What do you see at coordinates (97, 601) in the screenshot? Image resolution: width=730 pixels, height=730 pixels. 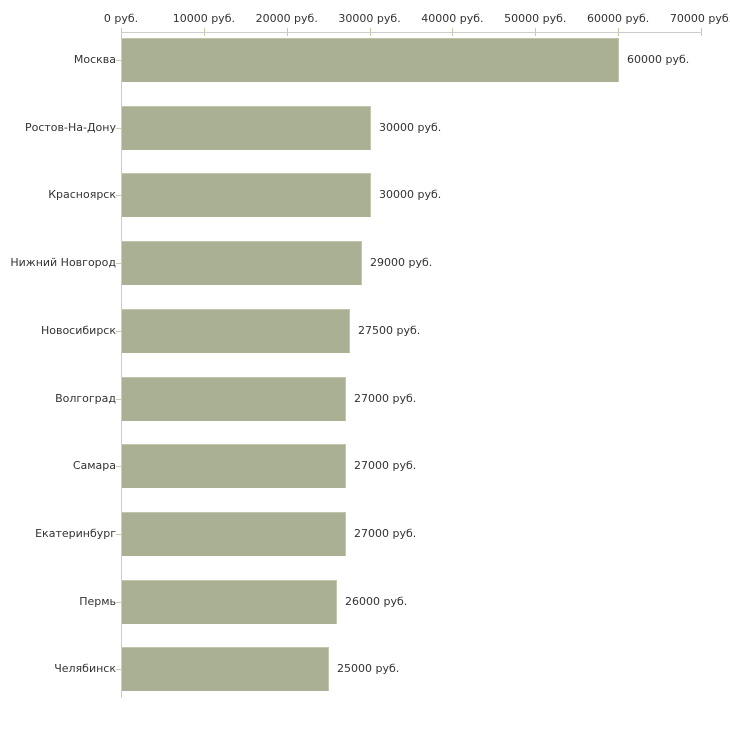 I see `category-label: Пермь` at bounding box center [97, 601].